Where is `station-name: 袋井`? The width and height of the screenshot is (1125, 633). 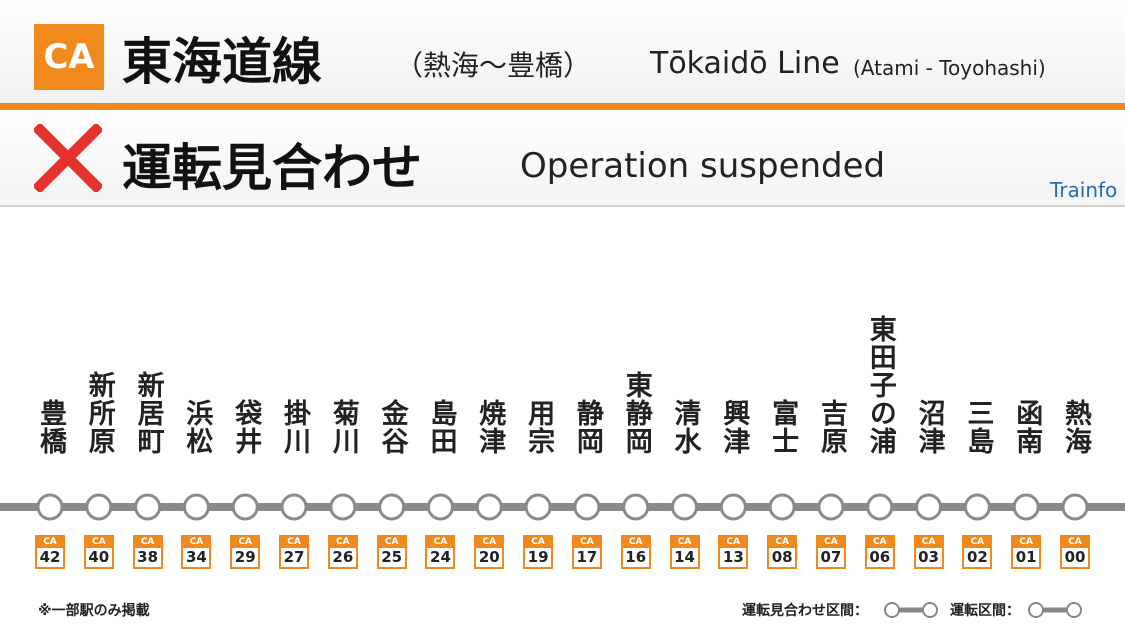 station-name: 袋井 is located at coordinates (246, 427).